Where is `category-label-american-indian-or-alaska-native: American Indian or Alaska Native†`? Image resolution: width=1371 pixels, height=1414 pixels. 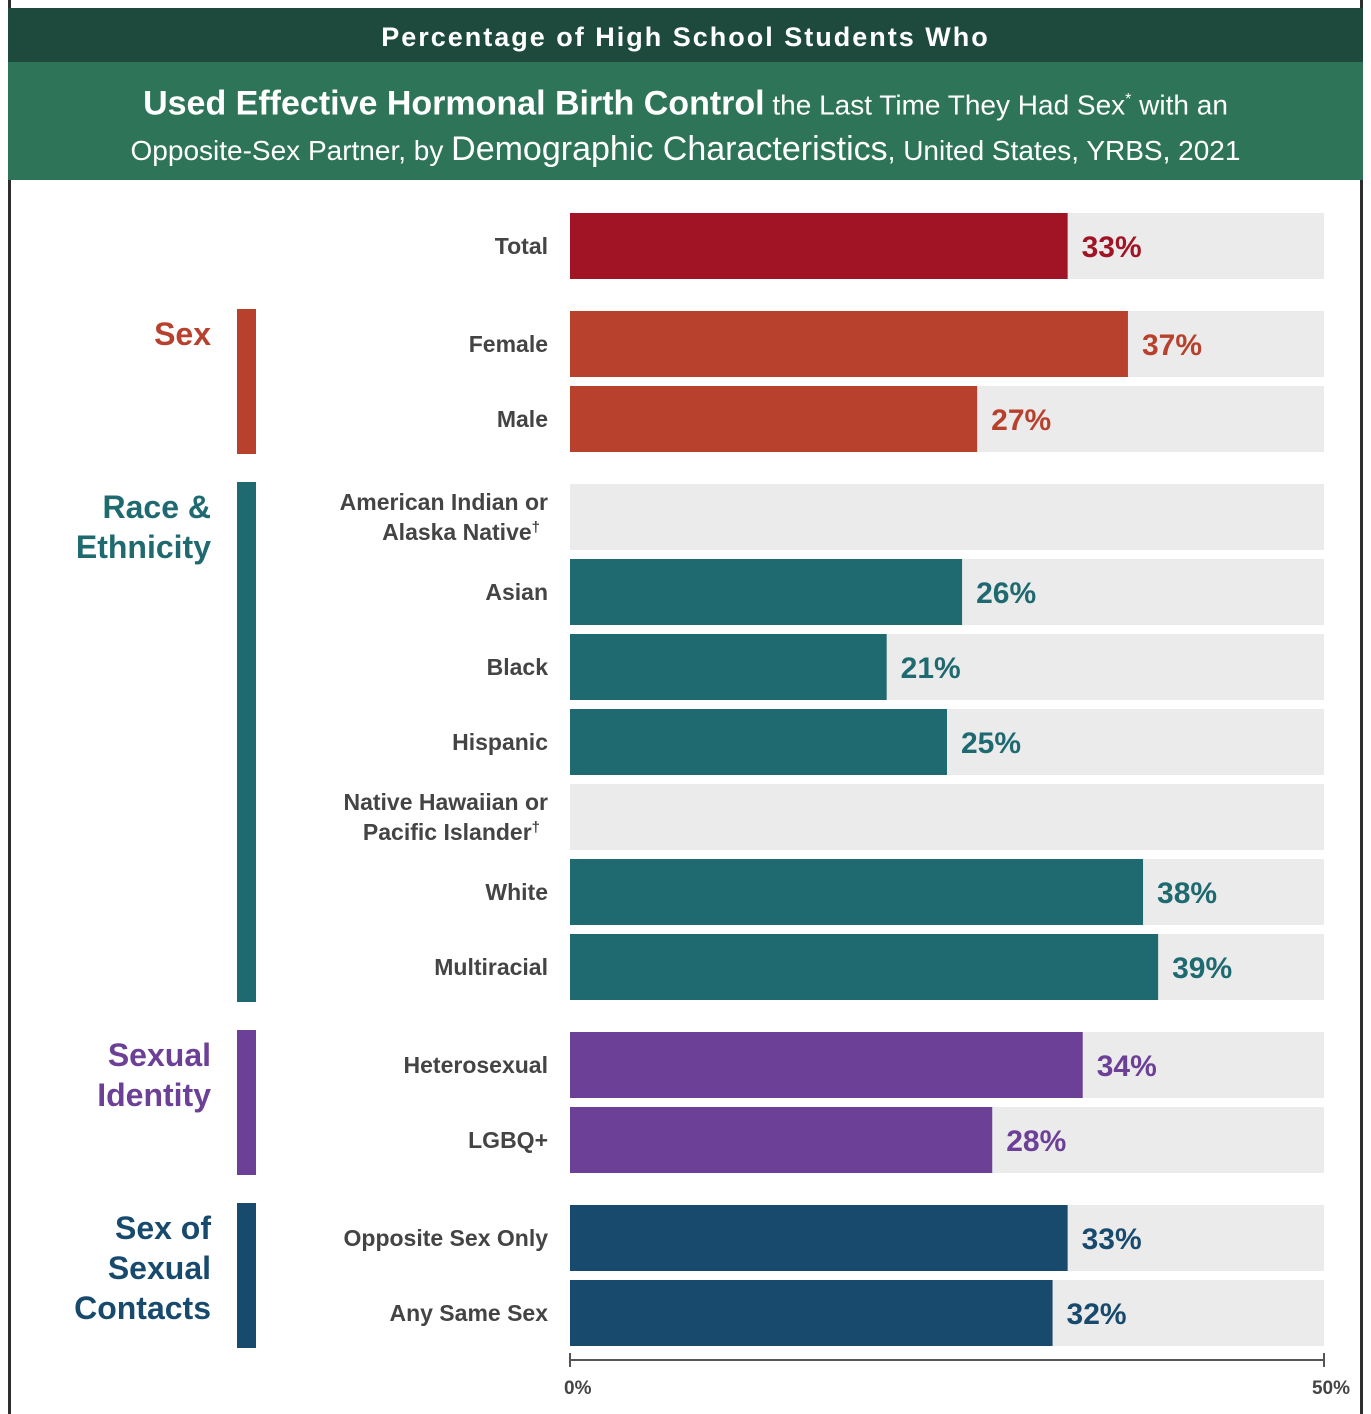 category-label-american-indian-or-alaska-native: American Indian or Alaska Native† is located at coordinates (444, 517).